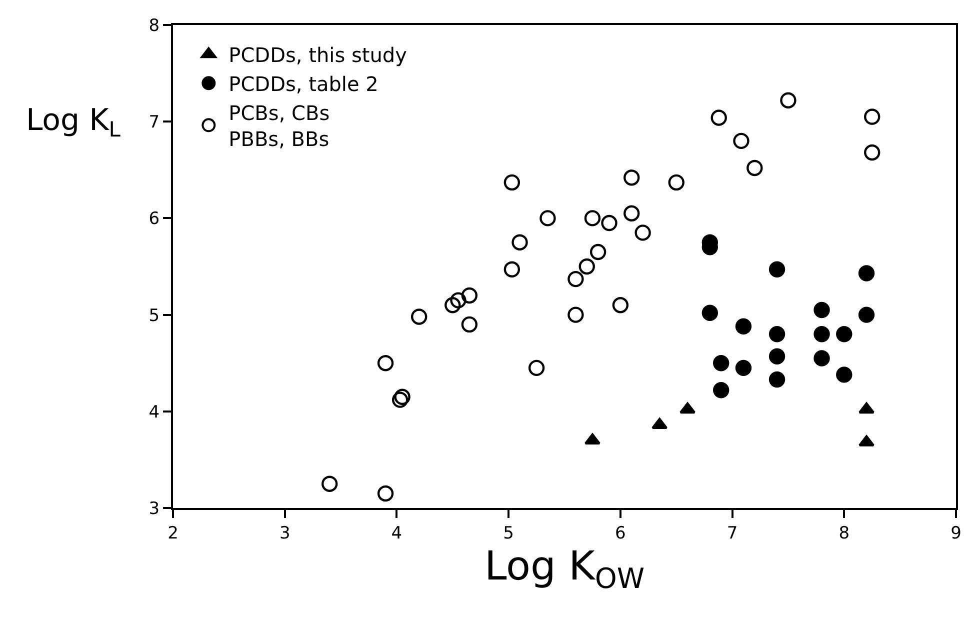  I want to click on x-tick-label: 2, so click(173, 533).